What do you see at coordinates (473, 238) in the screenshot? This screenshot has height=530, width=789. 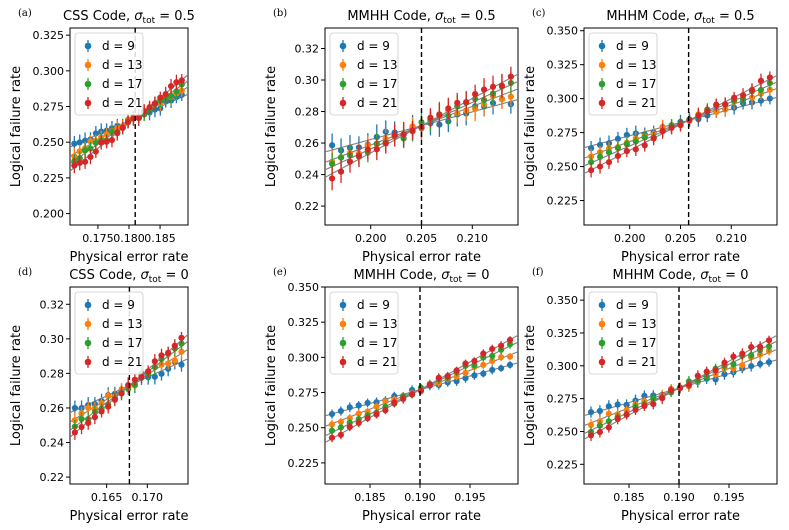 I see `x-tick-label: 0.210` at bounding box center [473, 238].